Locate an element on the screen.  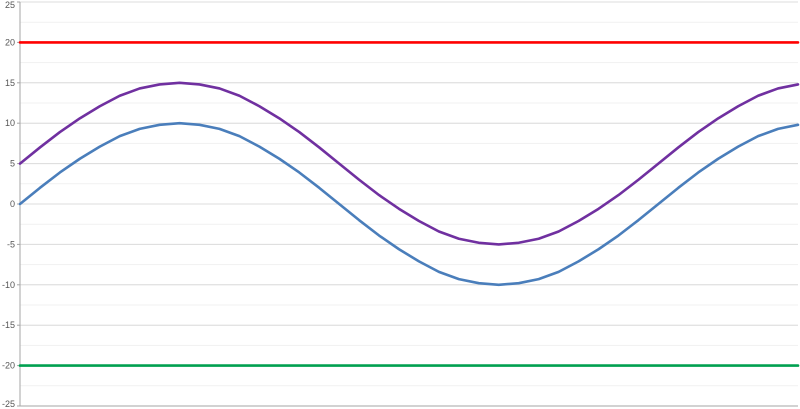
y-tick-label: -20 is located at coordinates (8, 366).